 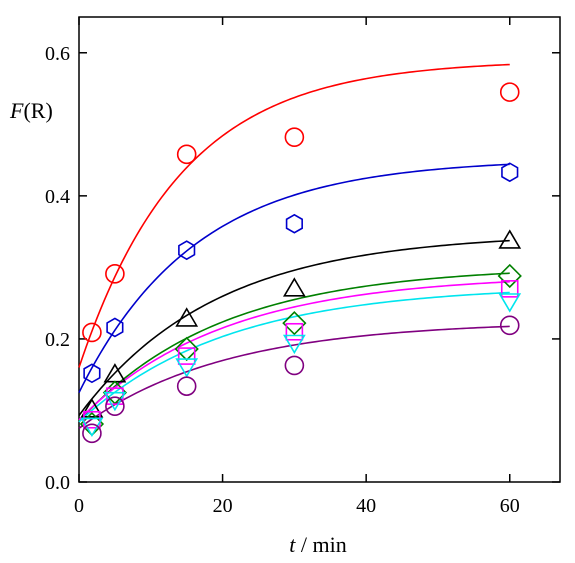 I want to click on y-tick-label: 0.0, so click(x=57, y=483).